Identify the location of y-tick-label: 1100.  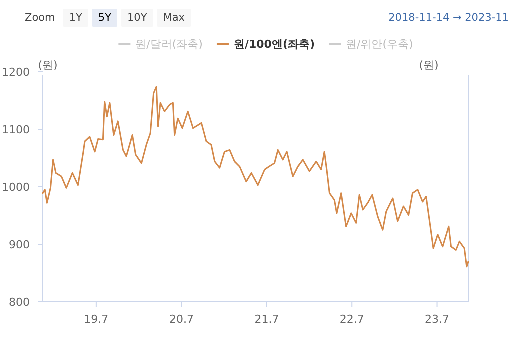
(16, 130).